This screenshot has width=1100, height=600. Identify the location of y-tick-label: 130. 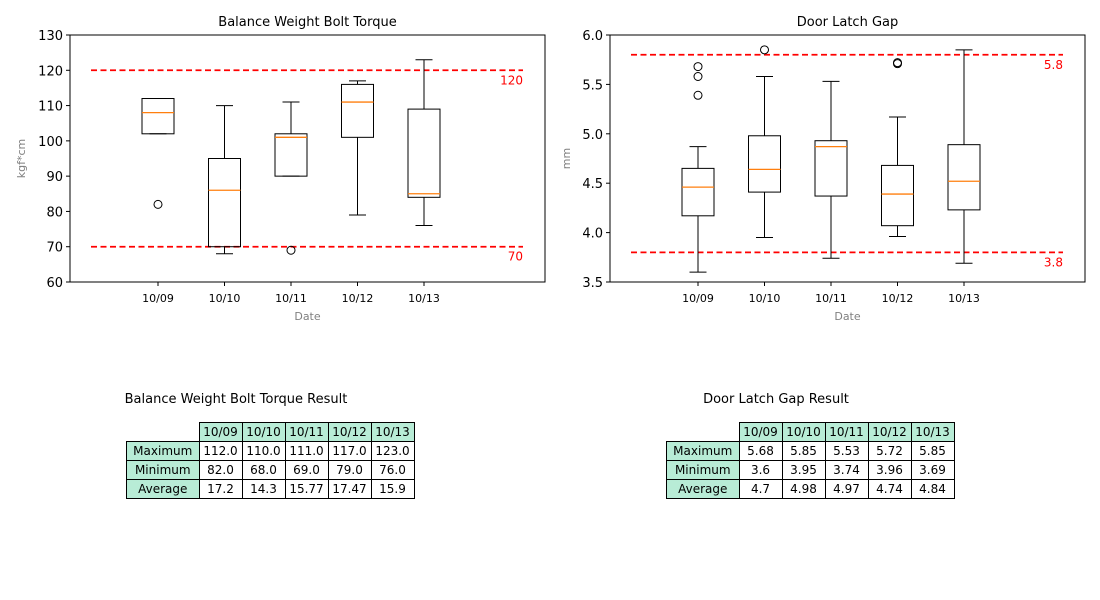
(50, 36).